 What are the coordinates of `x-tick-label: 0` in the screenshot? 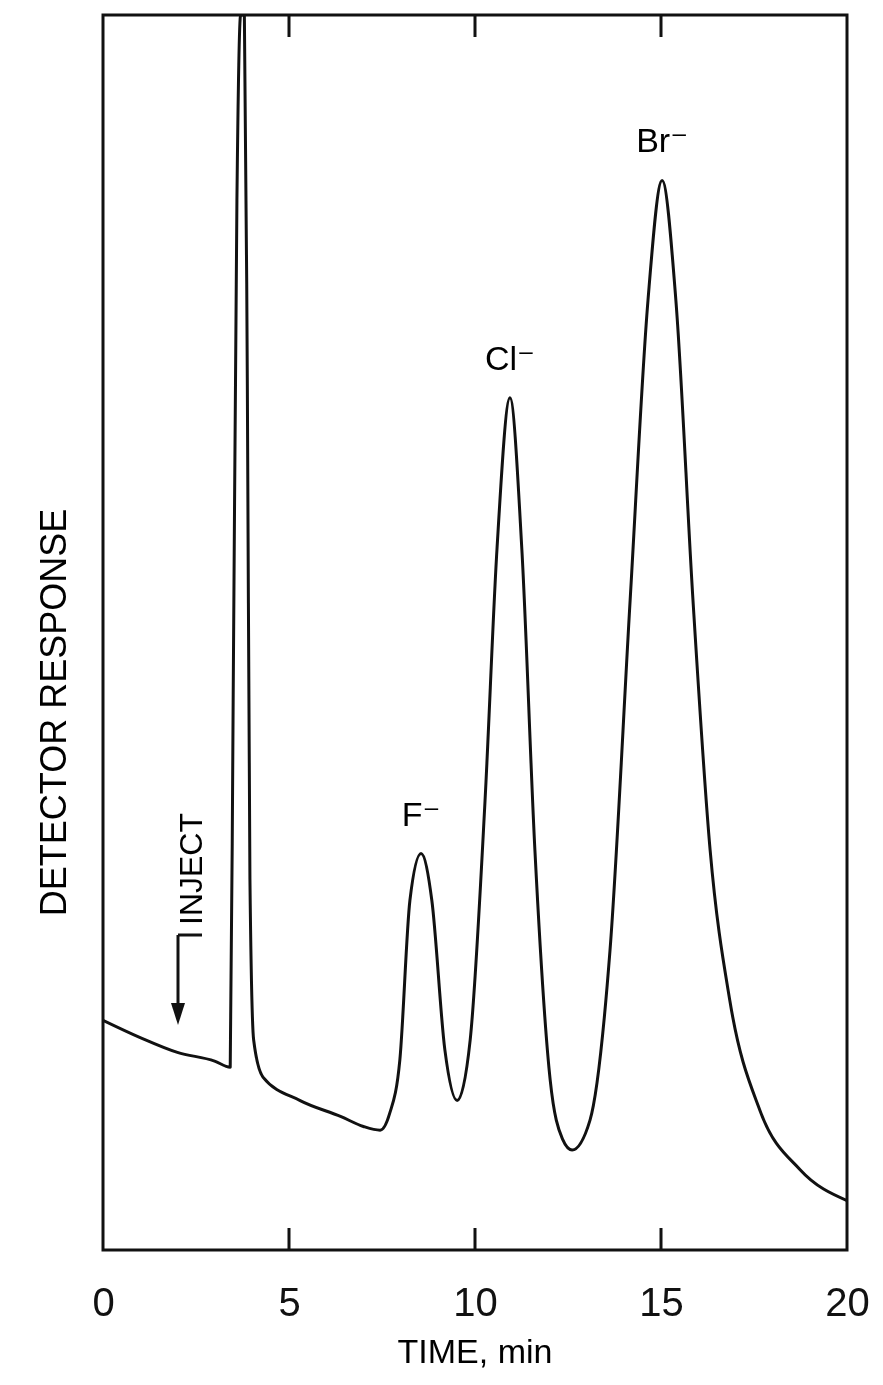 It's located at (103, 1302).